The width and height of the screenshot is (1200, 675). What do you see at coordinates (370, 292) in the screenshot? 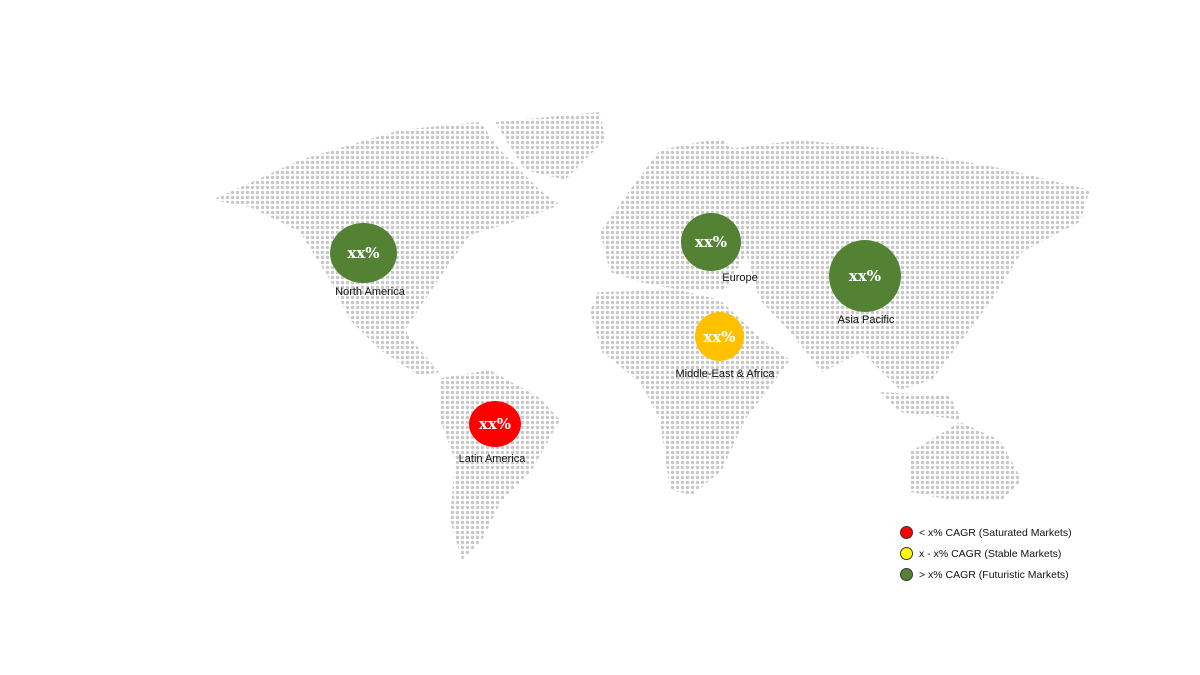
I see `label-north-america: North America` at bounding box center [370, 292].